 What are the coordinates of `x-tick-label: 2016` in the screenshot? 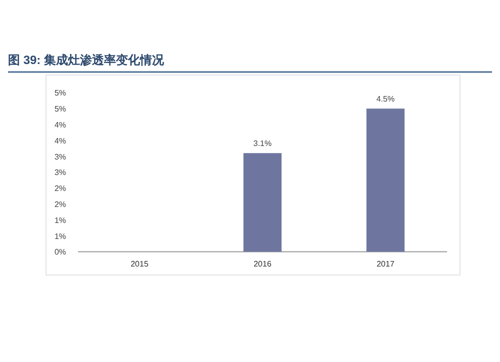 It's located at (263, 264).